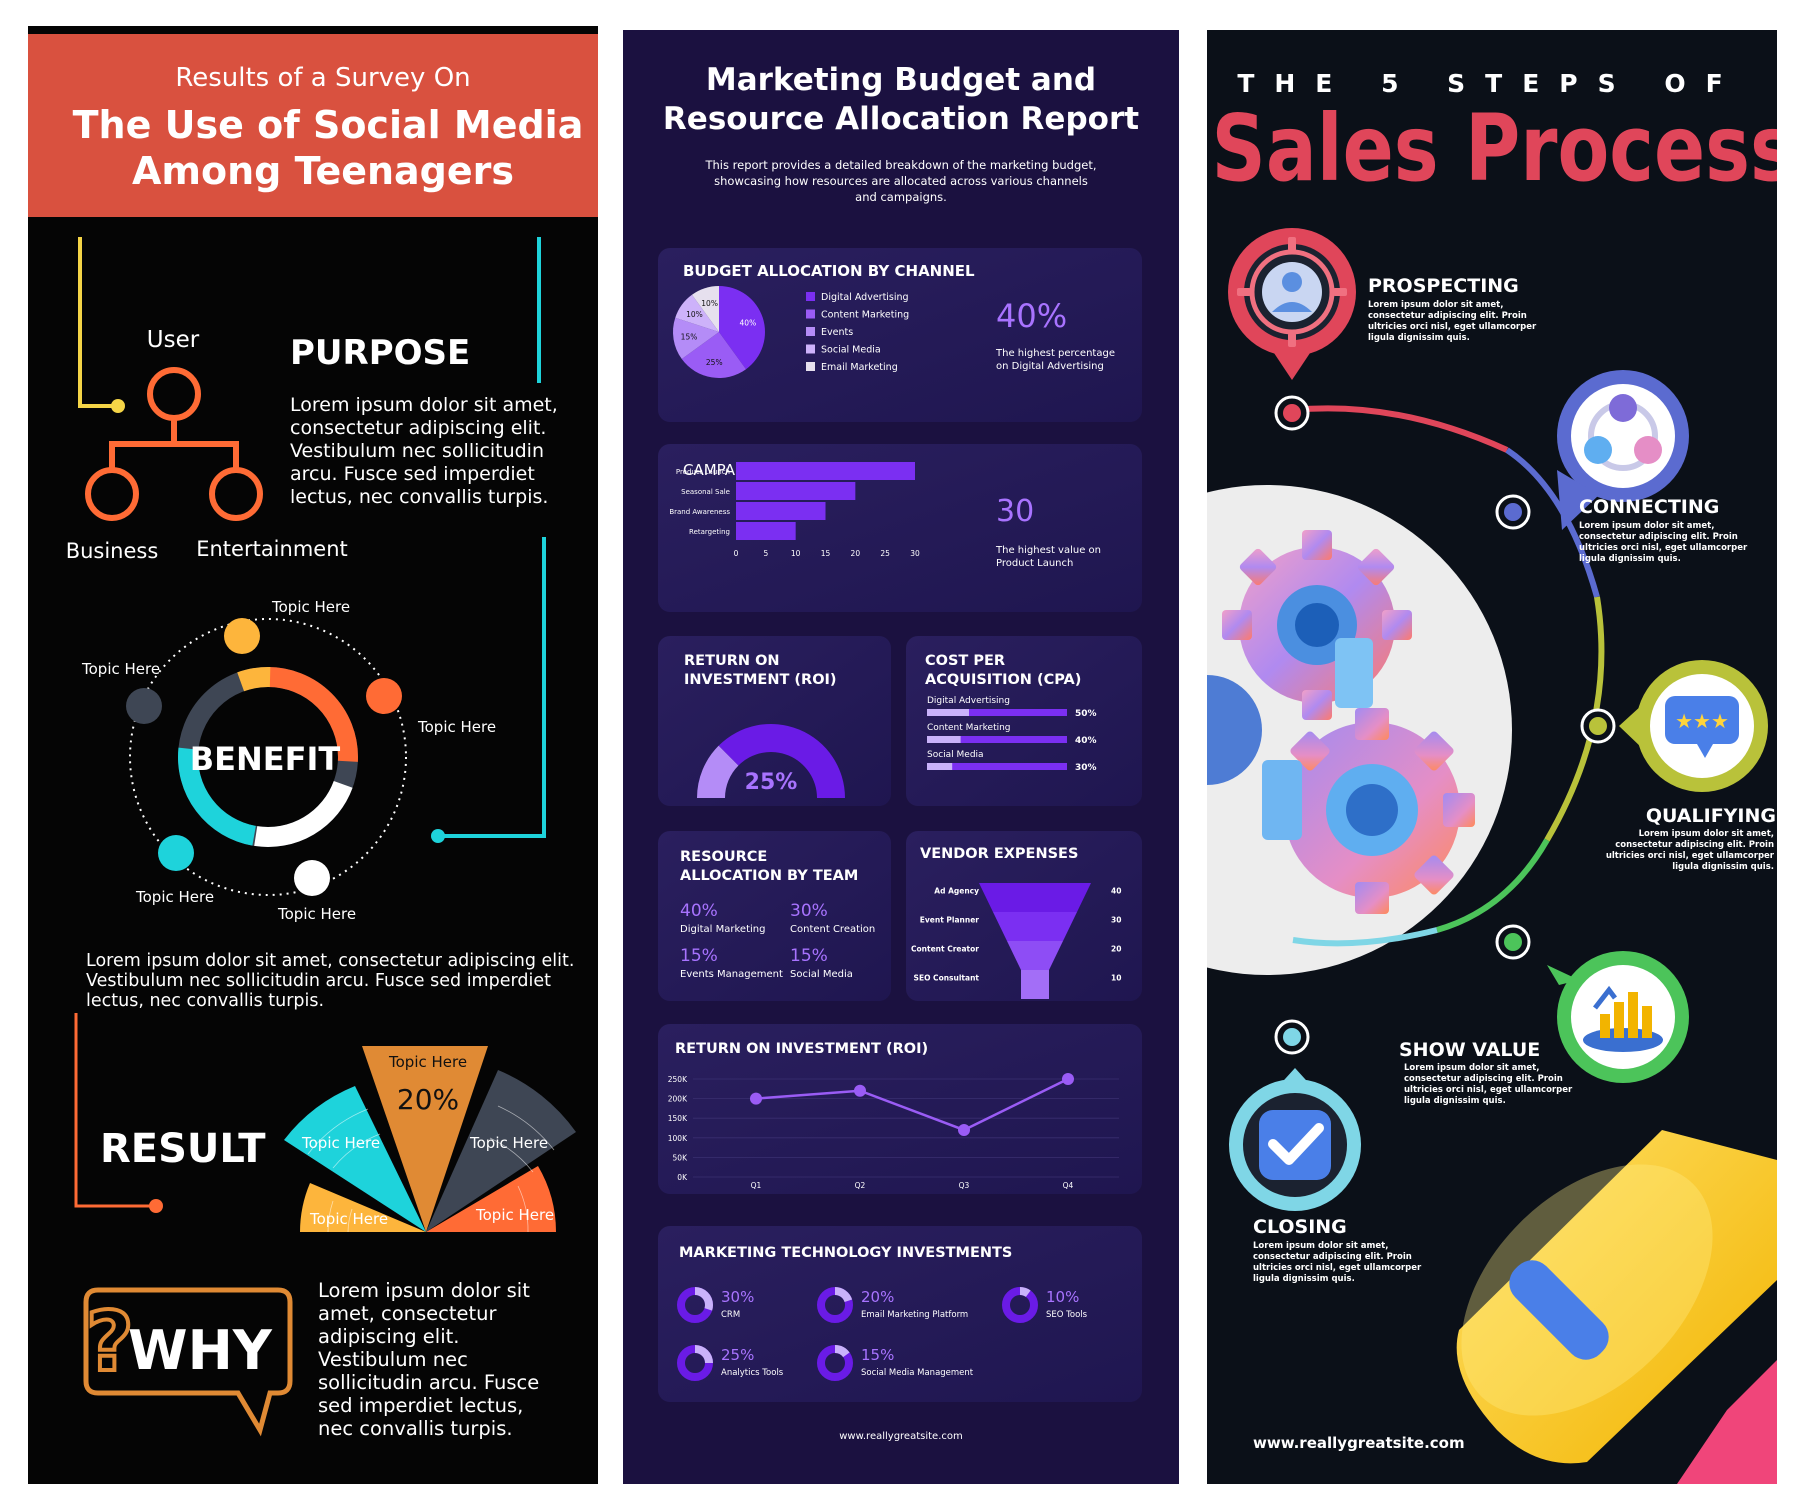 Image resolution: width=1802 pixels, height=1509 pixels. Describe the element at coordinates (1618, 1017) in the screenshot. I see `show-value-chart-icon` at that location.